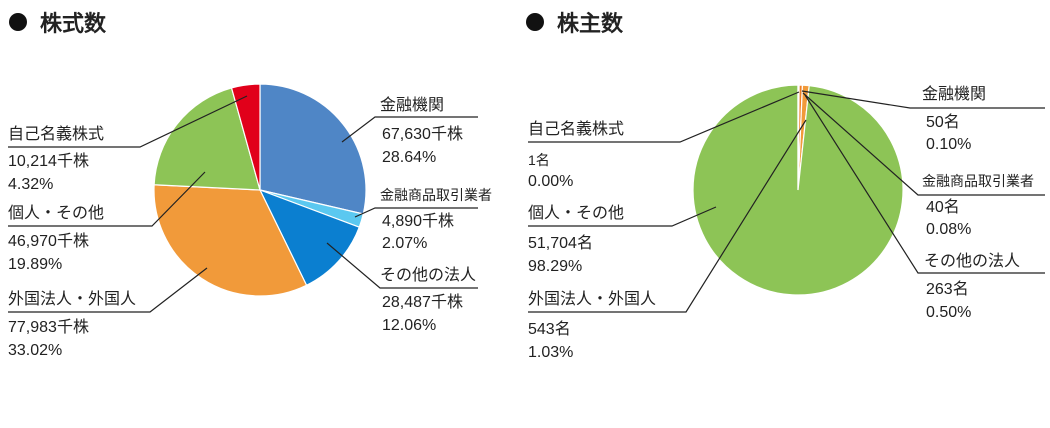 The image size is (1050, 428). What do you see at coordinates (560, 243) in the screenshot?
I see `slice-value: 51,704名` at bounding box center [560, 243].